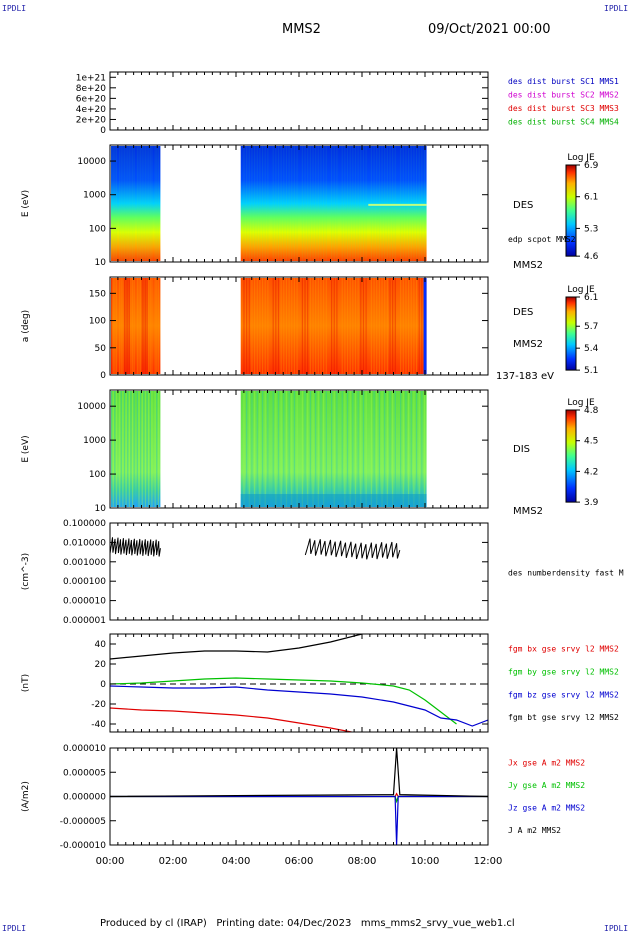 This screenshot has height=934, width=630. I want to click on spectrogram-edge, so click(425, 326).